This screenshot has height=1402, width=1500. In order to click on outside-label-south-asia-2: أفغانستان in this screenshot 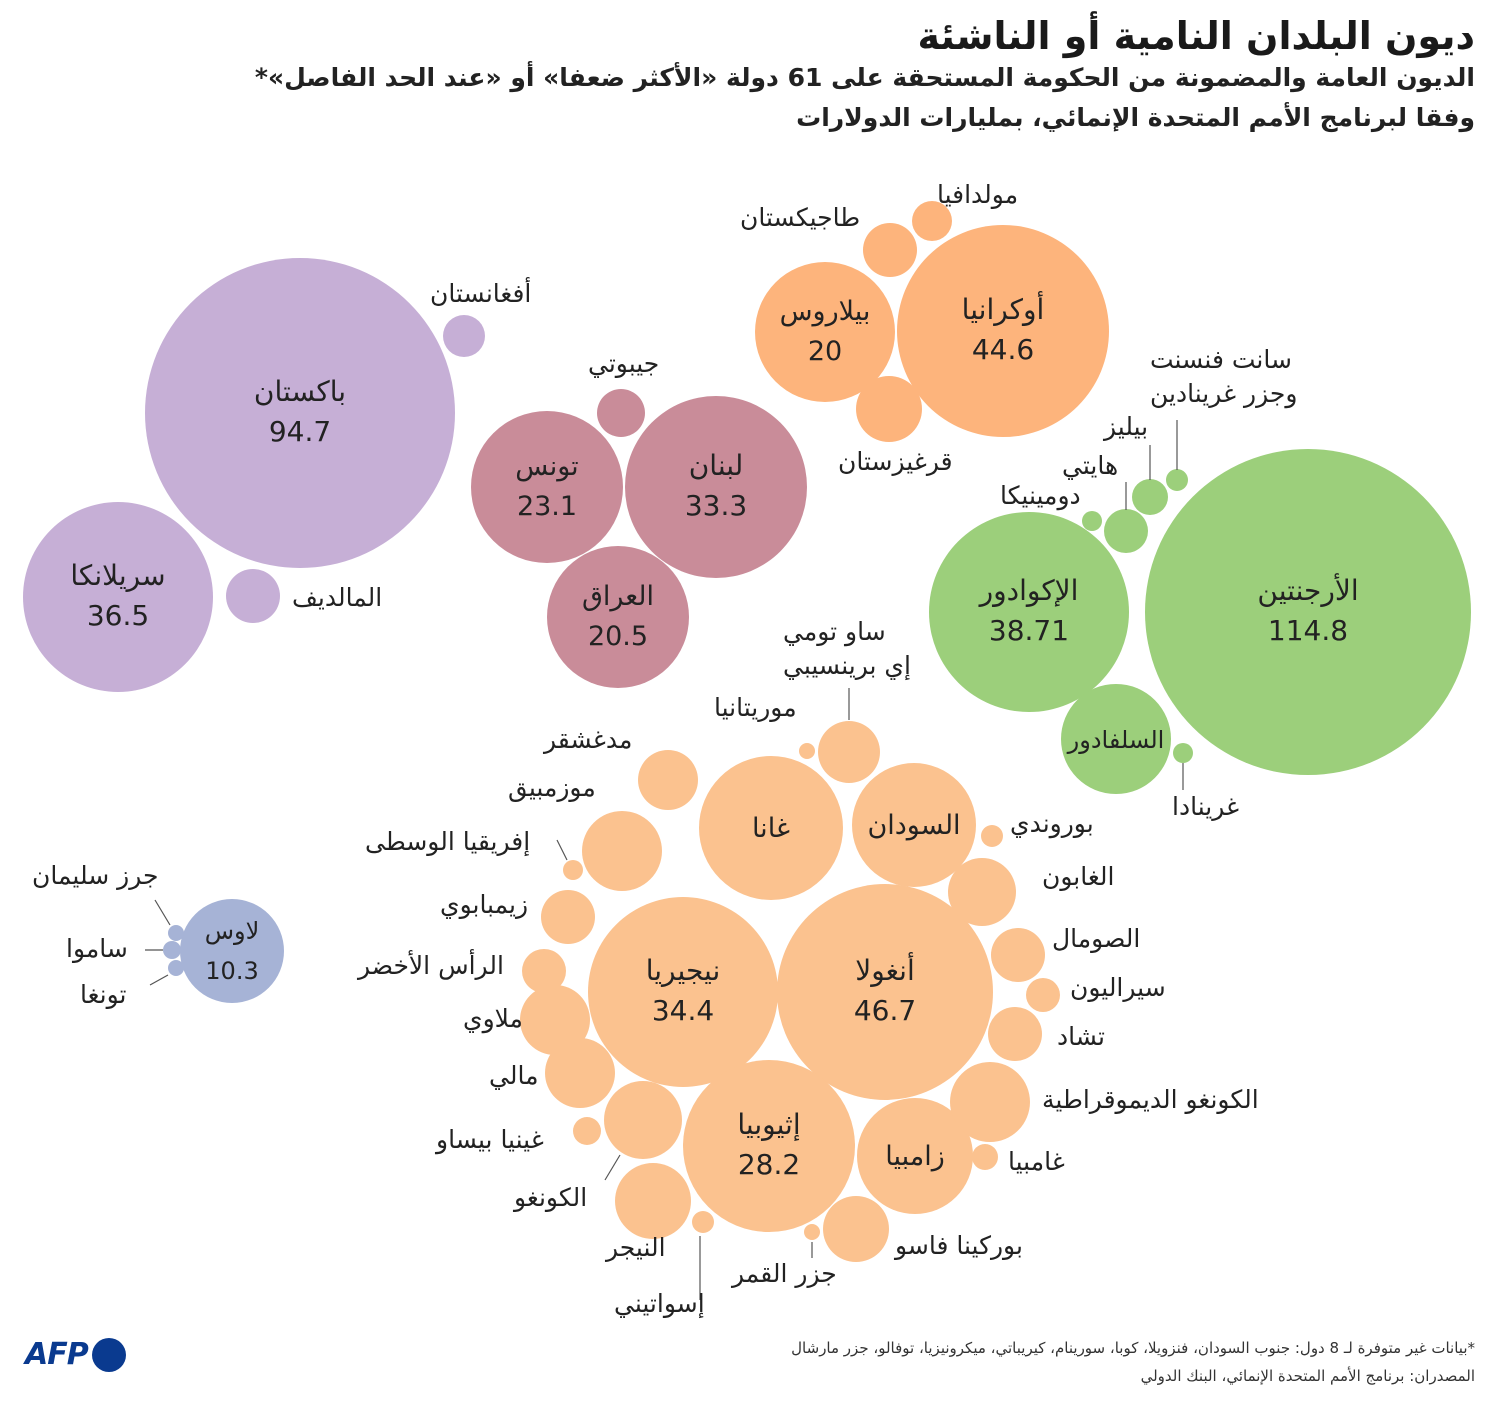, I will do `click(480, 292)`.